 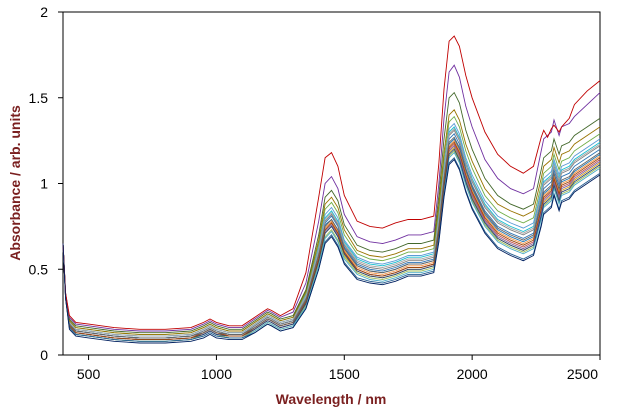 I want to click on x-tick-label: 2500, so click(x=582, y=374).